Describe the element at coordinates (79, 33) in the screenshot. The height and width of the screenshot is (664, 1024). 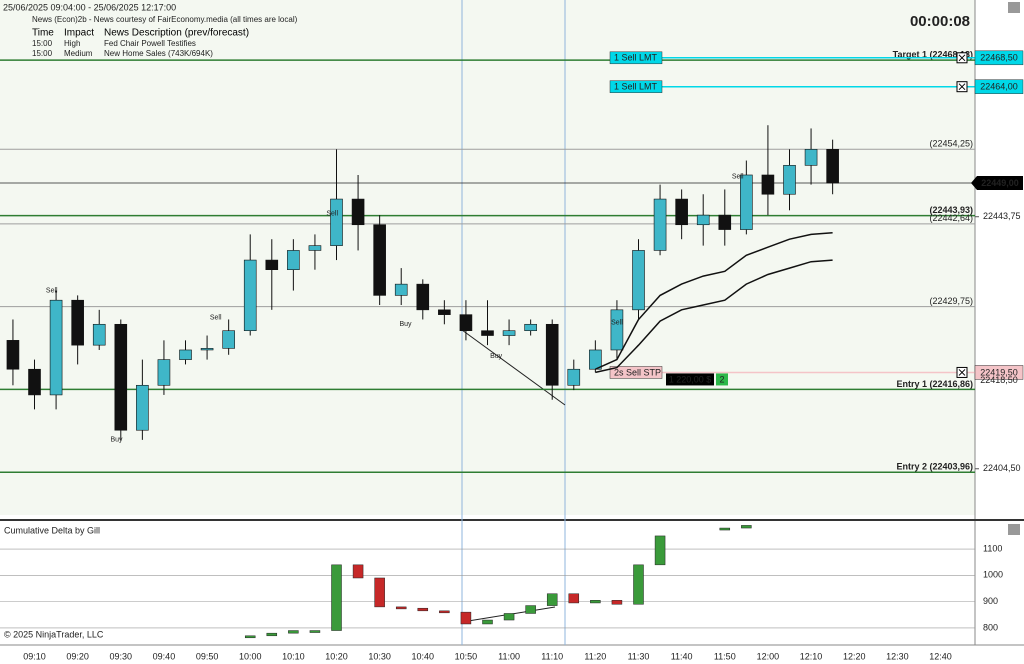
I see `news-column-header: Impact` at that location.